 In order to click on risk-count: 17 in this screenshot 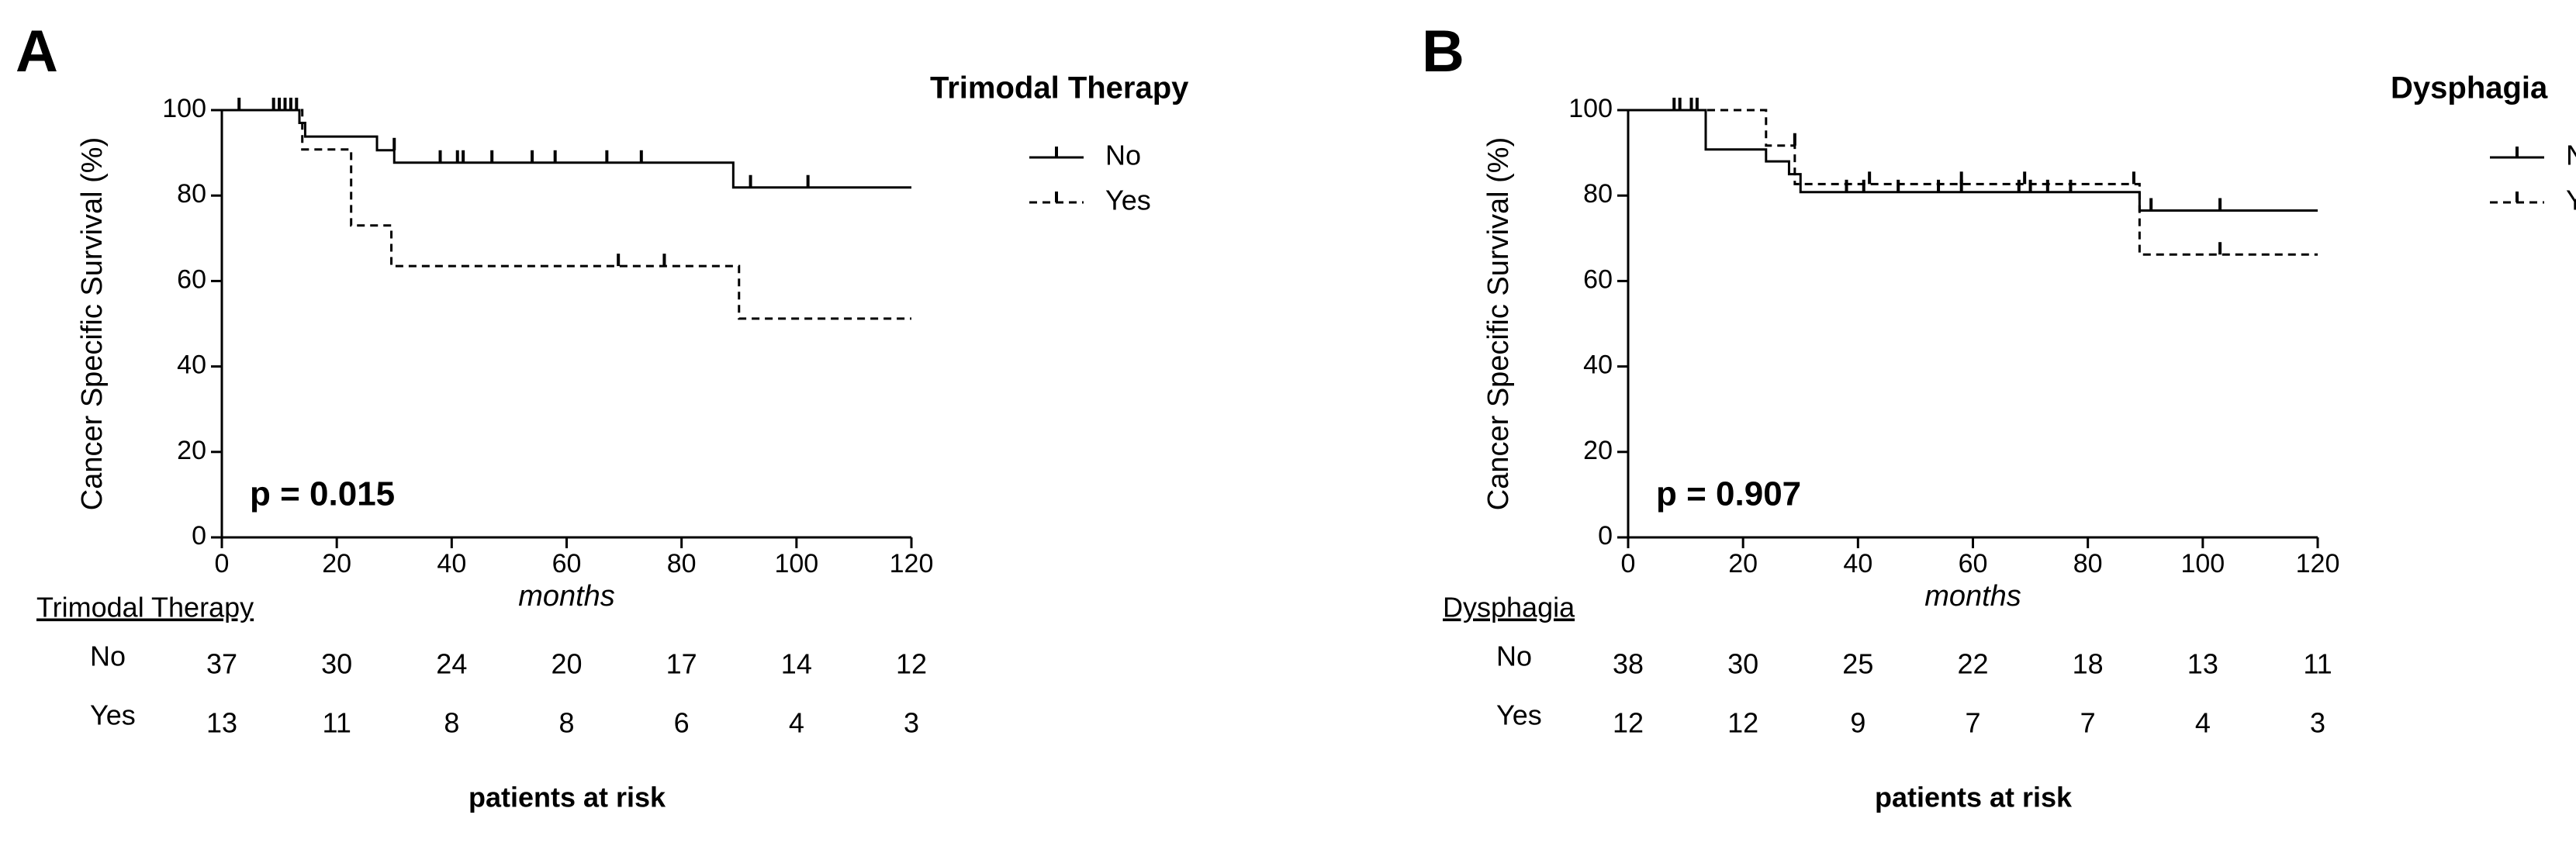, I will do `click(681, 664)`.